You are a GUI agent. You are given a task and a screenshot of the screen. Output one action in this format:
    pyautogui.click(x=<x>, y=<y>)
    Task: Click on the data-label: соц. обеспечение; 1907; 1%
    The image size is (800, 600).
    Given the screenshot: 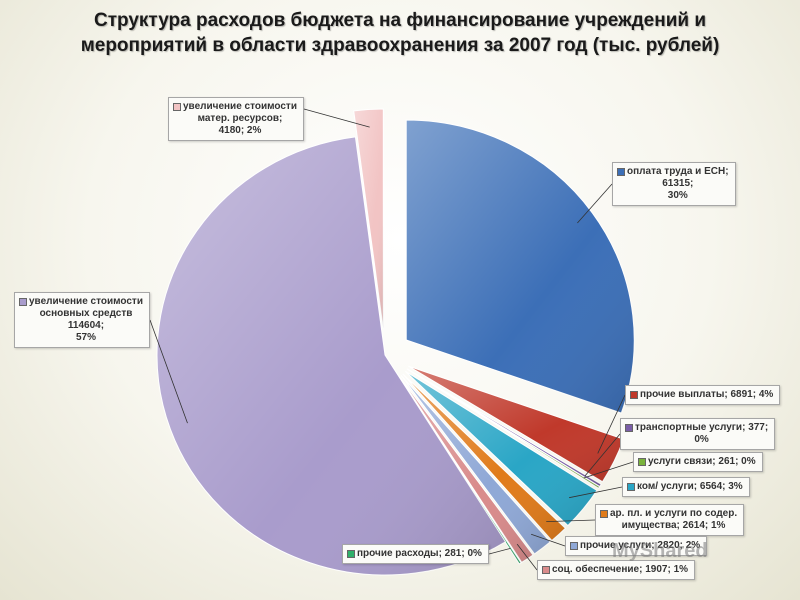 What is the action you would take?
    pyautogui.click(x=616, y=570)
    